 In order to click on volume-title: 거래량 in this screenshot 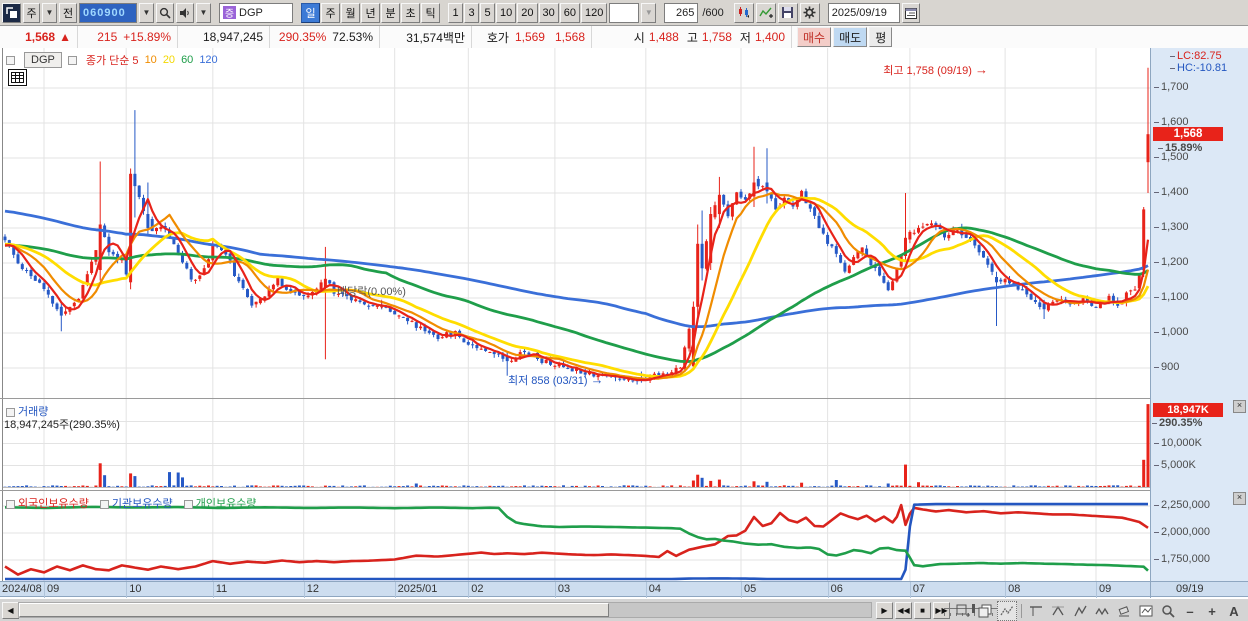, I will do `click(27, 411)`.